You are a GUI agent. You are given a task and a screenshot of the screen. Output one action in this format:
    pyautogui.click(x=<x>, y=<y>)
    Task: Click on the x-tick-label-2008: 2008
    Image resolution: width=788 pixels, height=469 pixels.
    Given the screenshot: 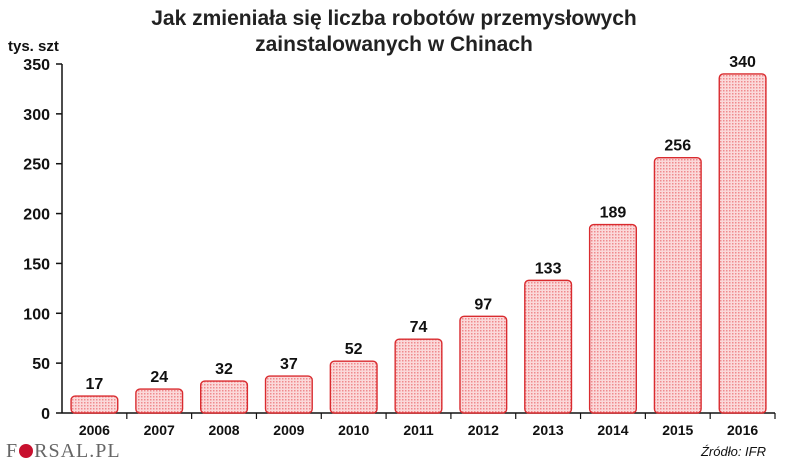 What is the action you would take?
    pyautogui.click(x=223, y=430)
    